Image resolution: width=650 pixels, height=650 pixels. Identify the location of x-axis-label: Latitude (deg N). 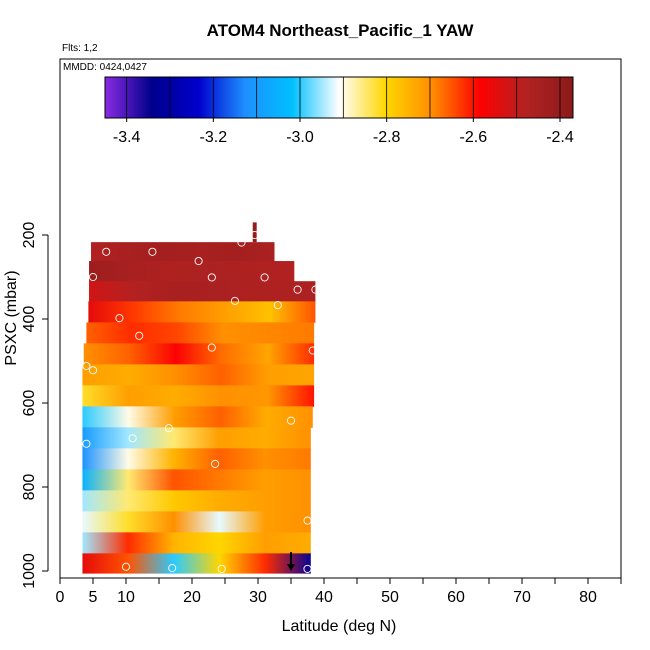
(339, 626).